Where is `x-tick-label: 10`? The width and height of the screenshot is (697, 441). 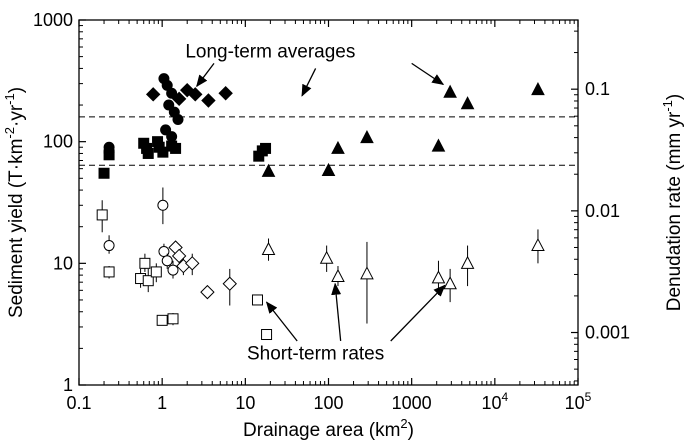 x-tick-label: 10 is located at coordinates (245, 403).